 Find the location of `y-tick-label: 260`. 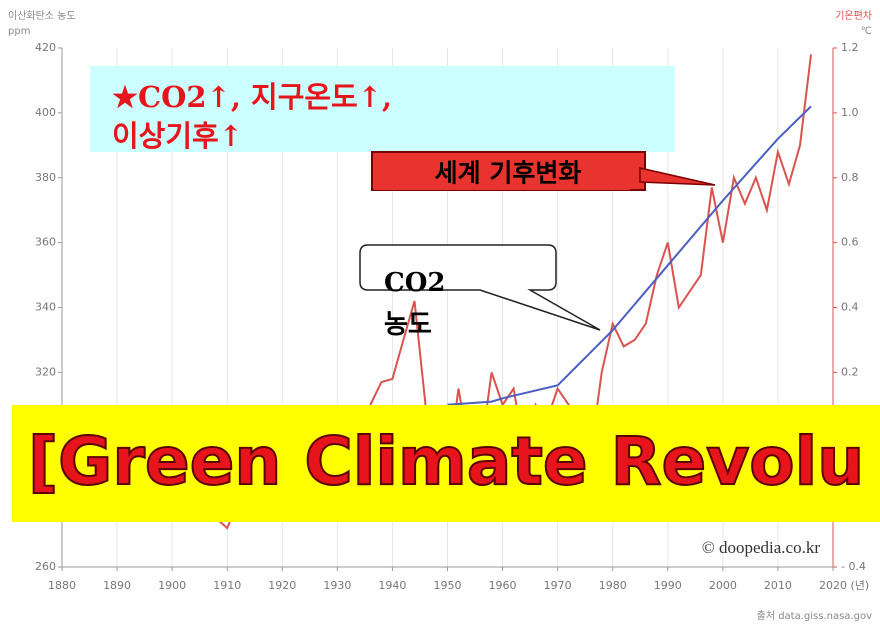

y-tick-label: 260 is located at coordinates (45, 566).